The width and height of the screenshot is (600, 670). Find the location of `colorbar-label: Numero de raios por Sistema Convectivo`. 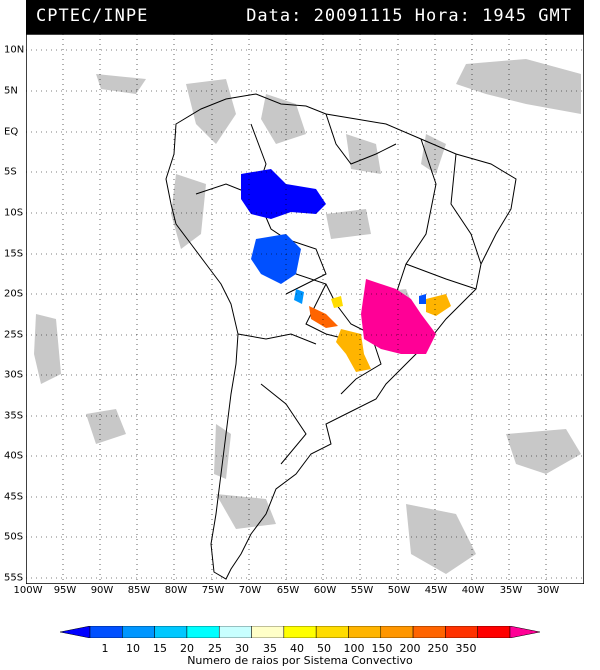

colorbar-label: Numero de raios por Sistema Convectivo is located at coordinates (300, 660).